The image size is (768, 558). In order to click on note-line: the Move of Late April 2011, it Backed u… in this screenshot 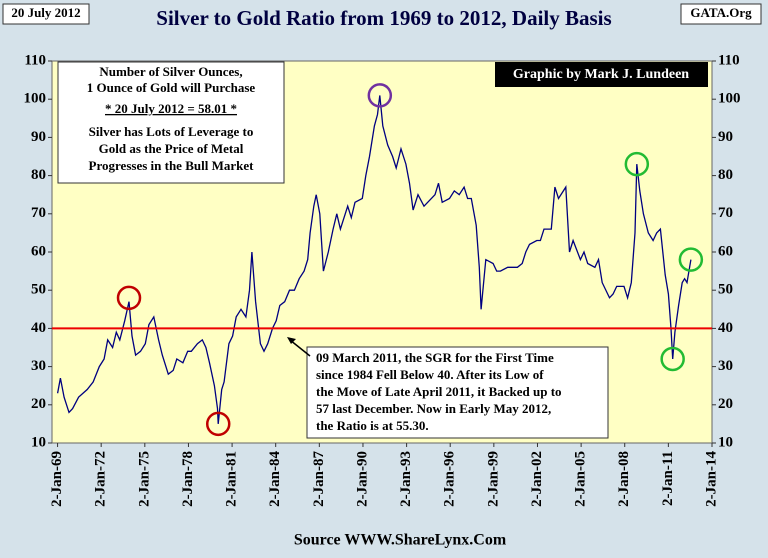, I will do `click(439, 391)`.